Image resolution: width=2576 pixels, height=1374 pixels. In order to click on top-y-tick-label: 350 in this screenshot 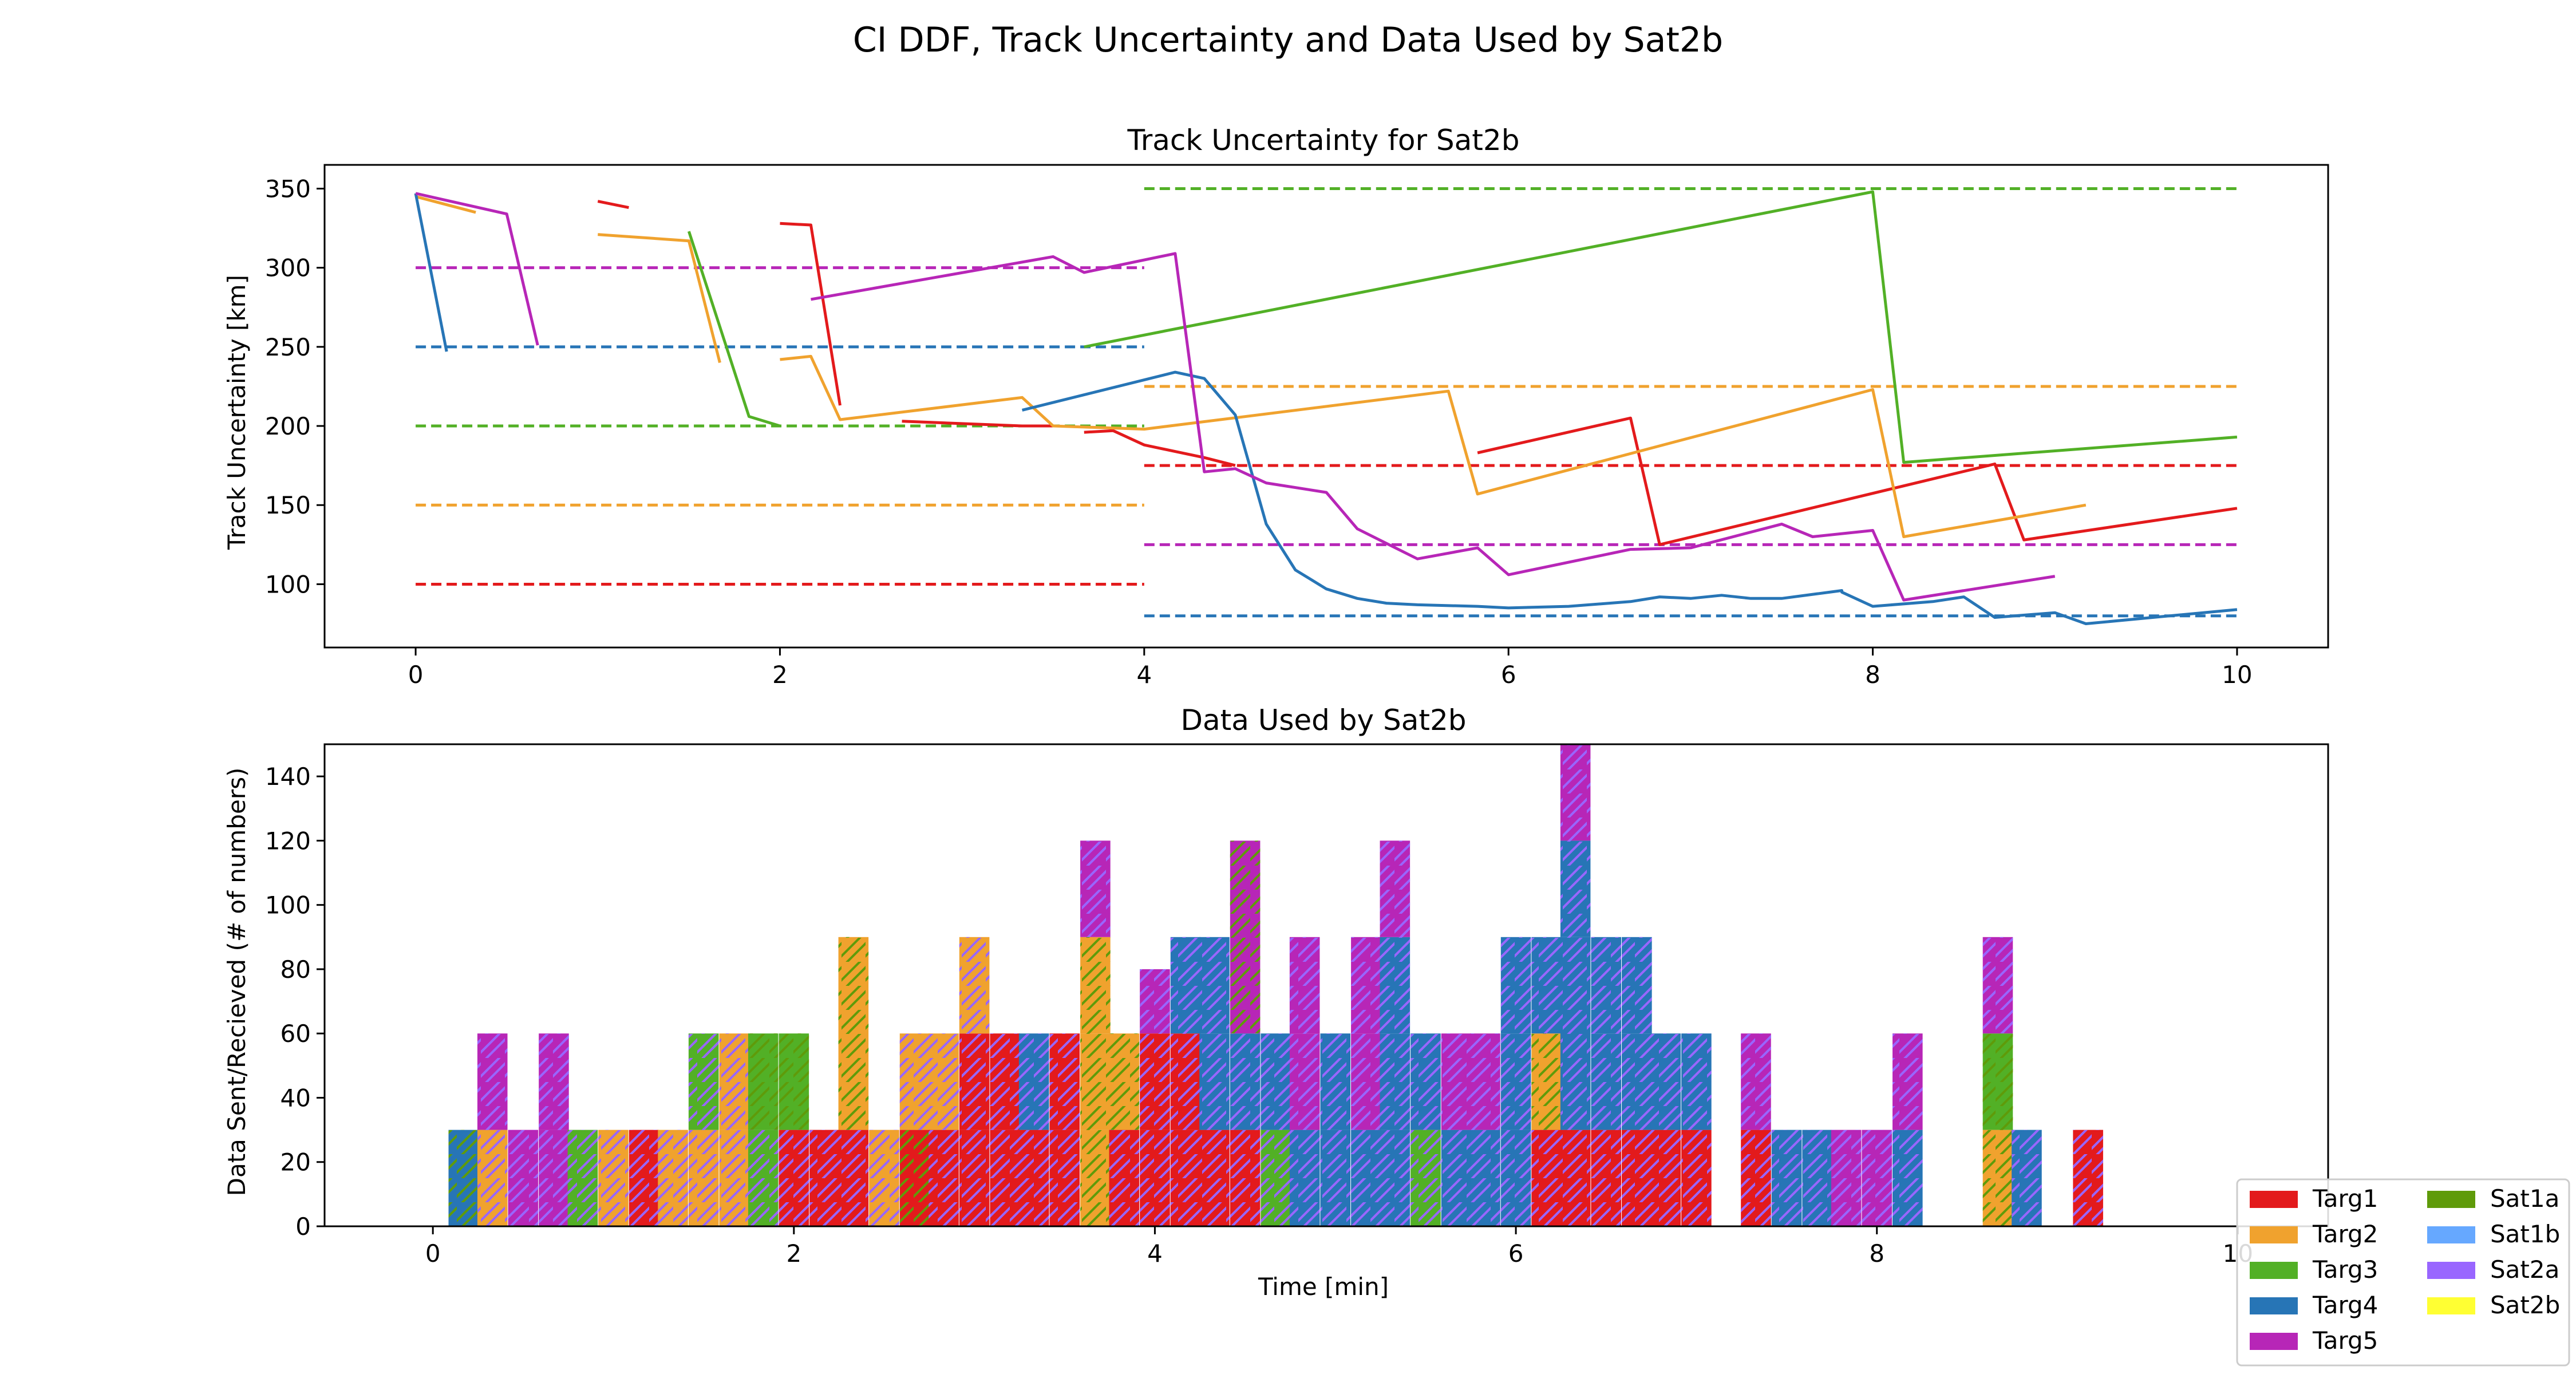, I will do `click(288, 189)`.